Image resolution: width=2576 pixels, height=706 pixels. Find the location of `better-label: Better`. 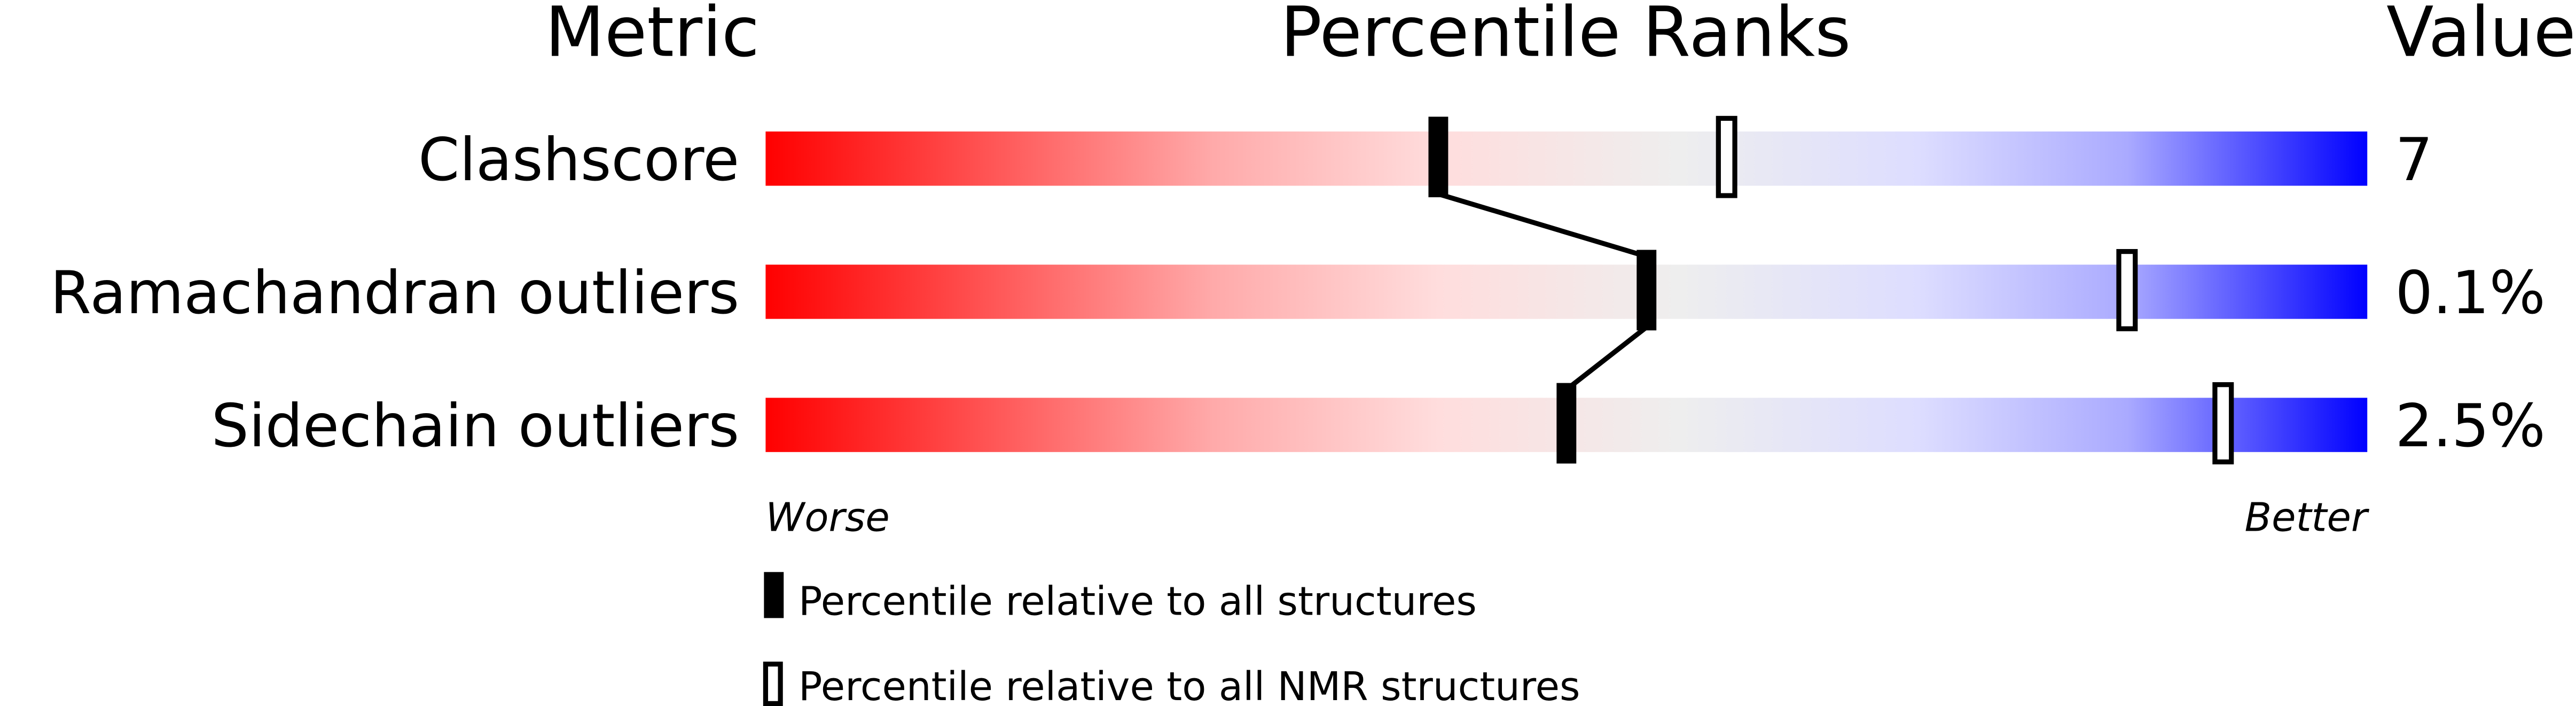

better-label: Better is located at coordinates (2307, 517).